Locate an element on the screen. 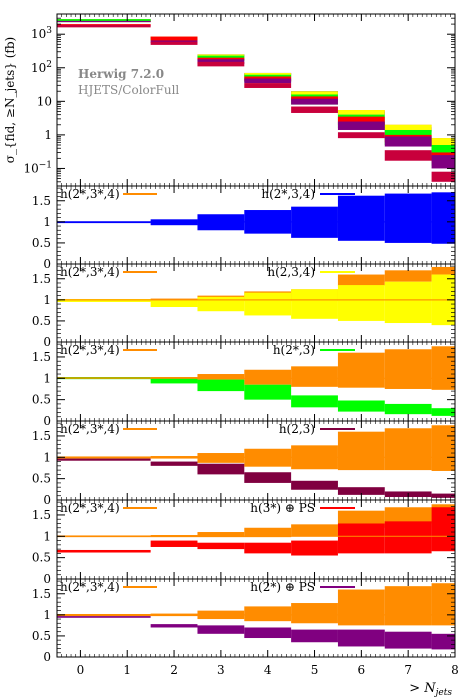 This screenshot has height=697, width=472. main-ytick-label-2: 10 is located at coordinates (44, 101).